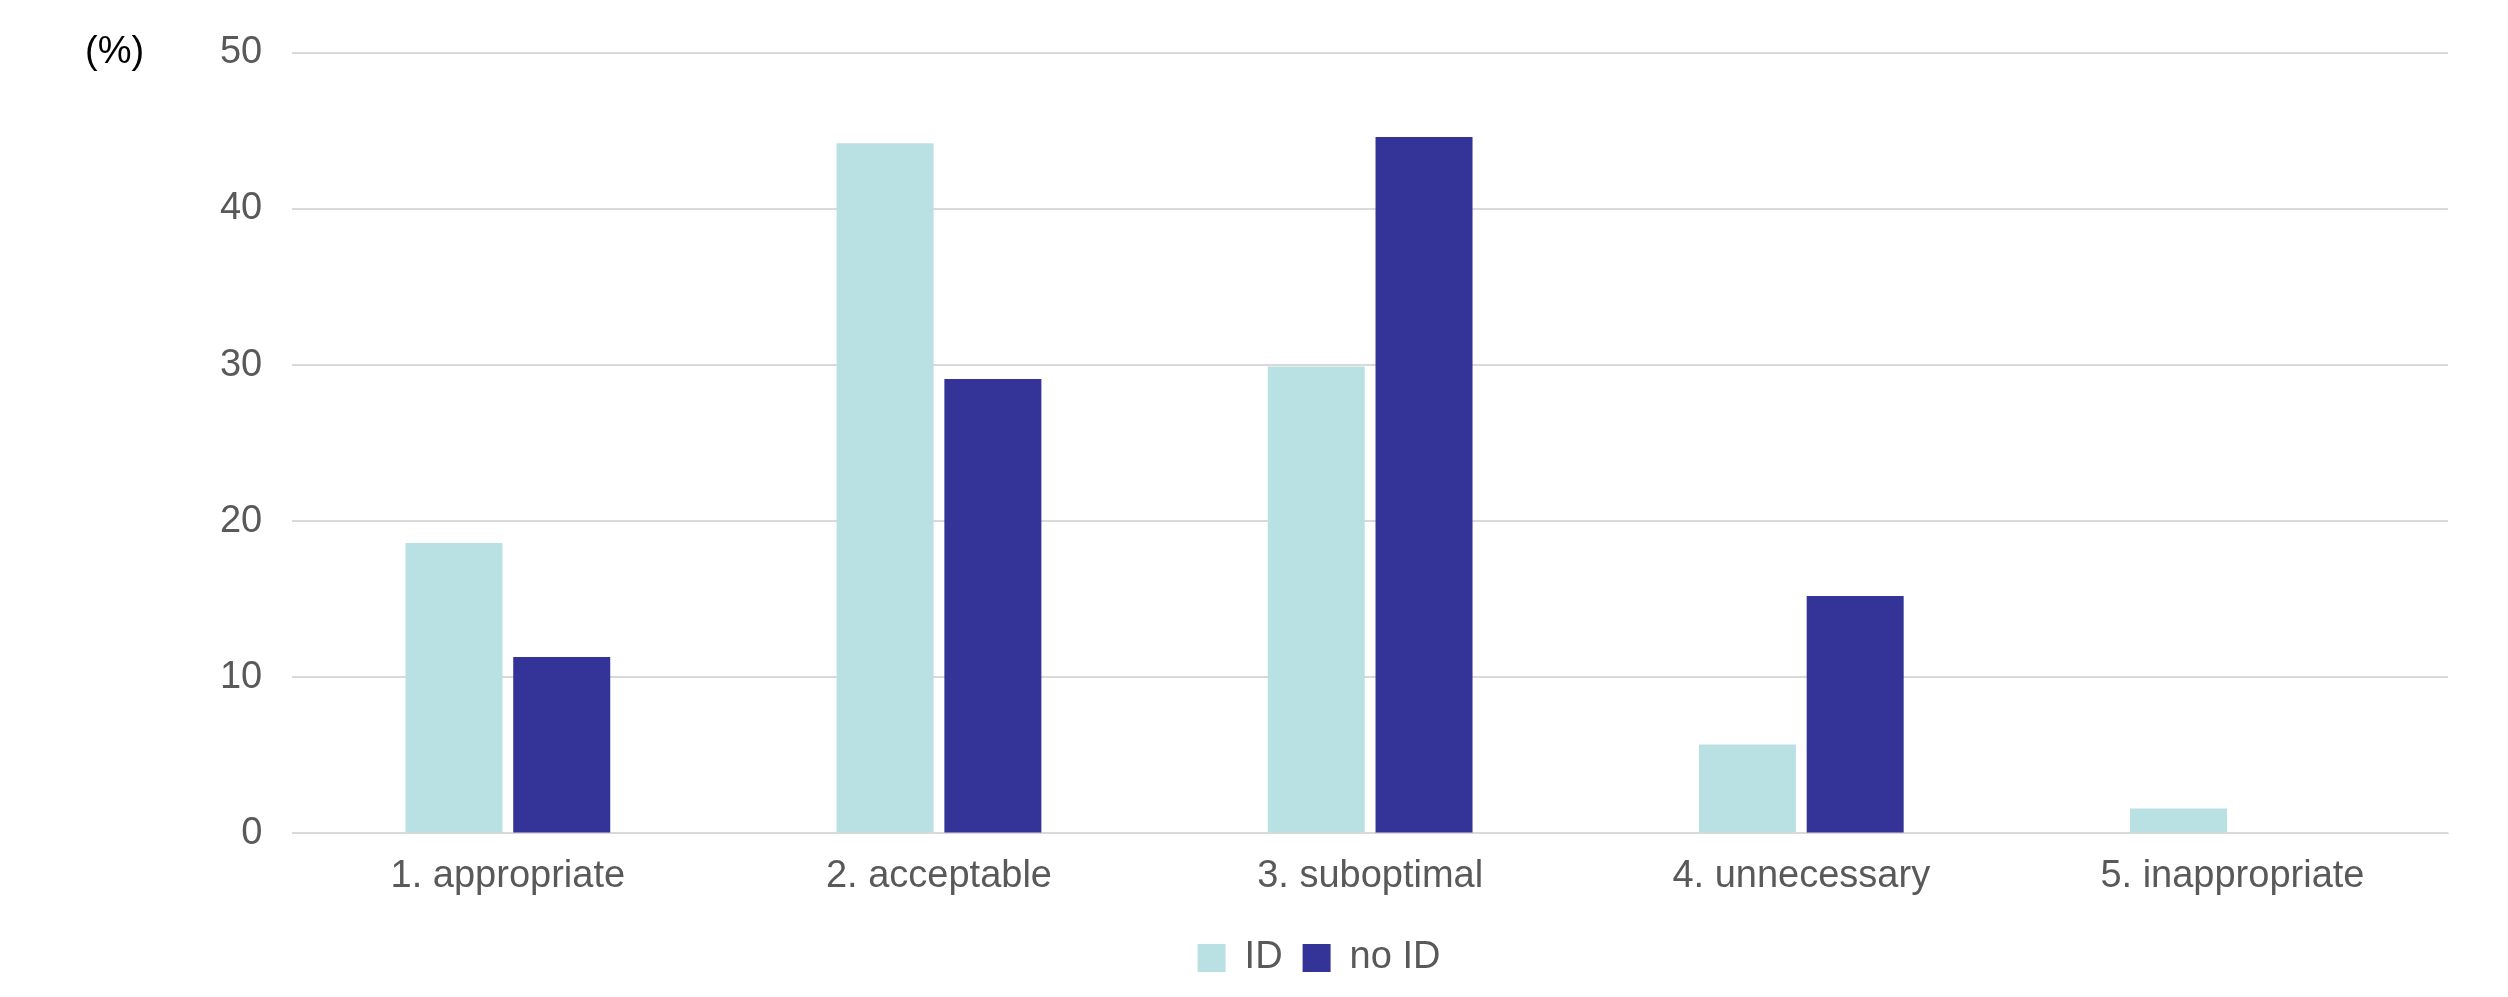 The height and width of the screenshot is (997, 2508). What do you see at coordinates (241, 518) in the screenshot?
I see `y-tick-label: 20` at bounding box center [241, 518].